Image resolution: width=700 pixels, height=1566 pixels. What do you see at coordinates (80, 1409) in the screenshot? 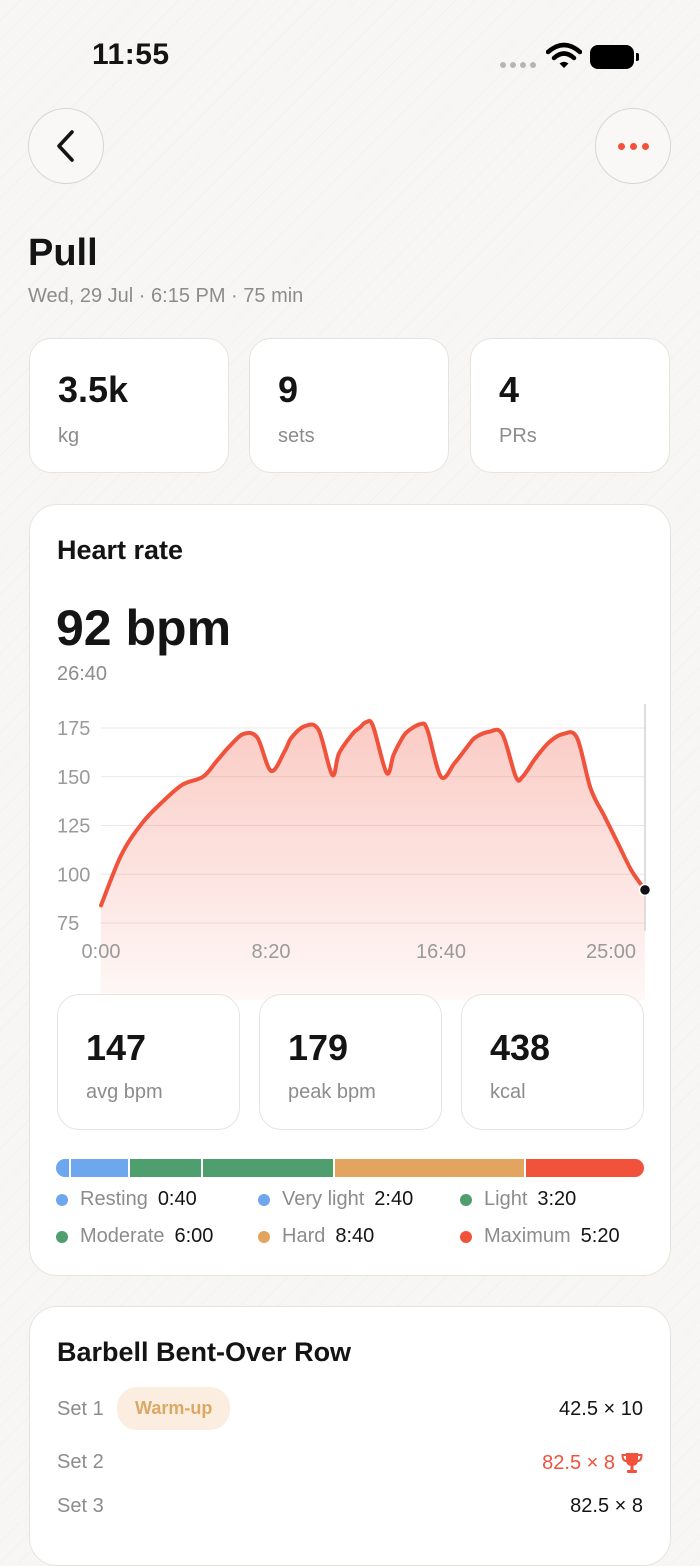
I see `set-label: Set 1` at bounding box center [80, 1409].